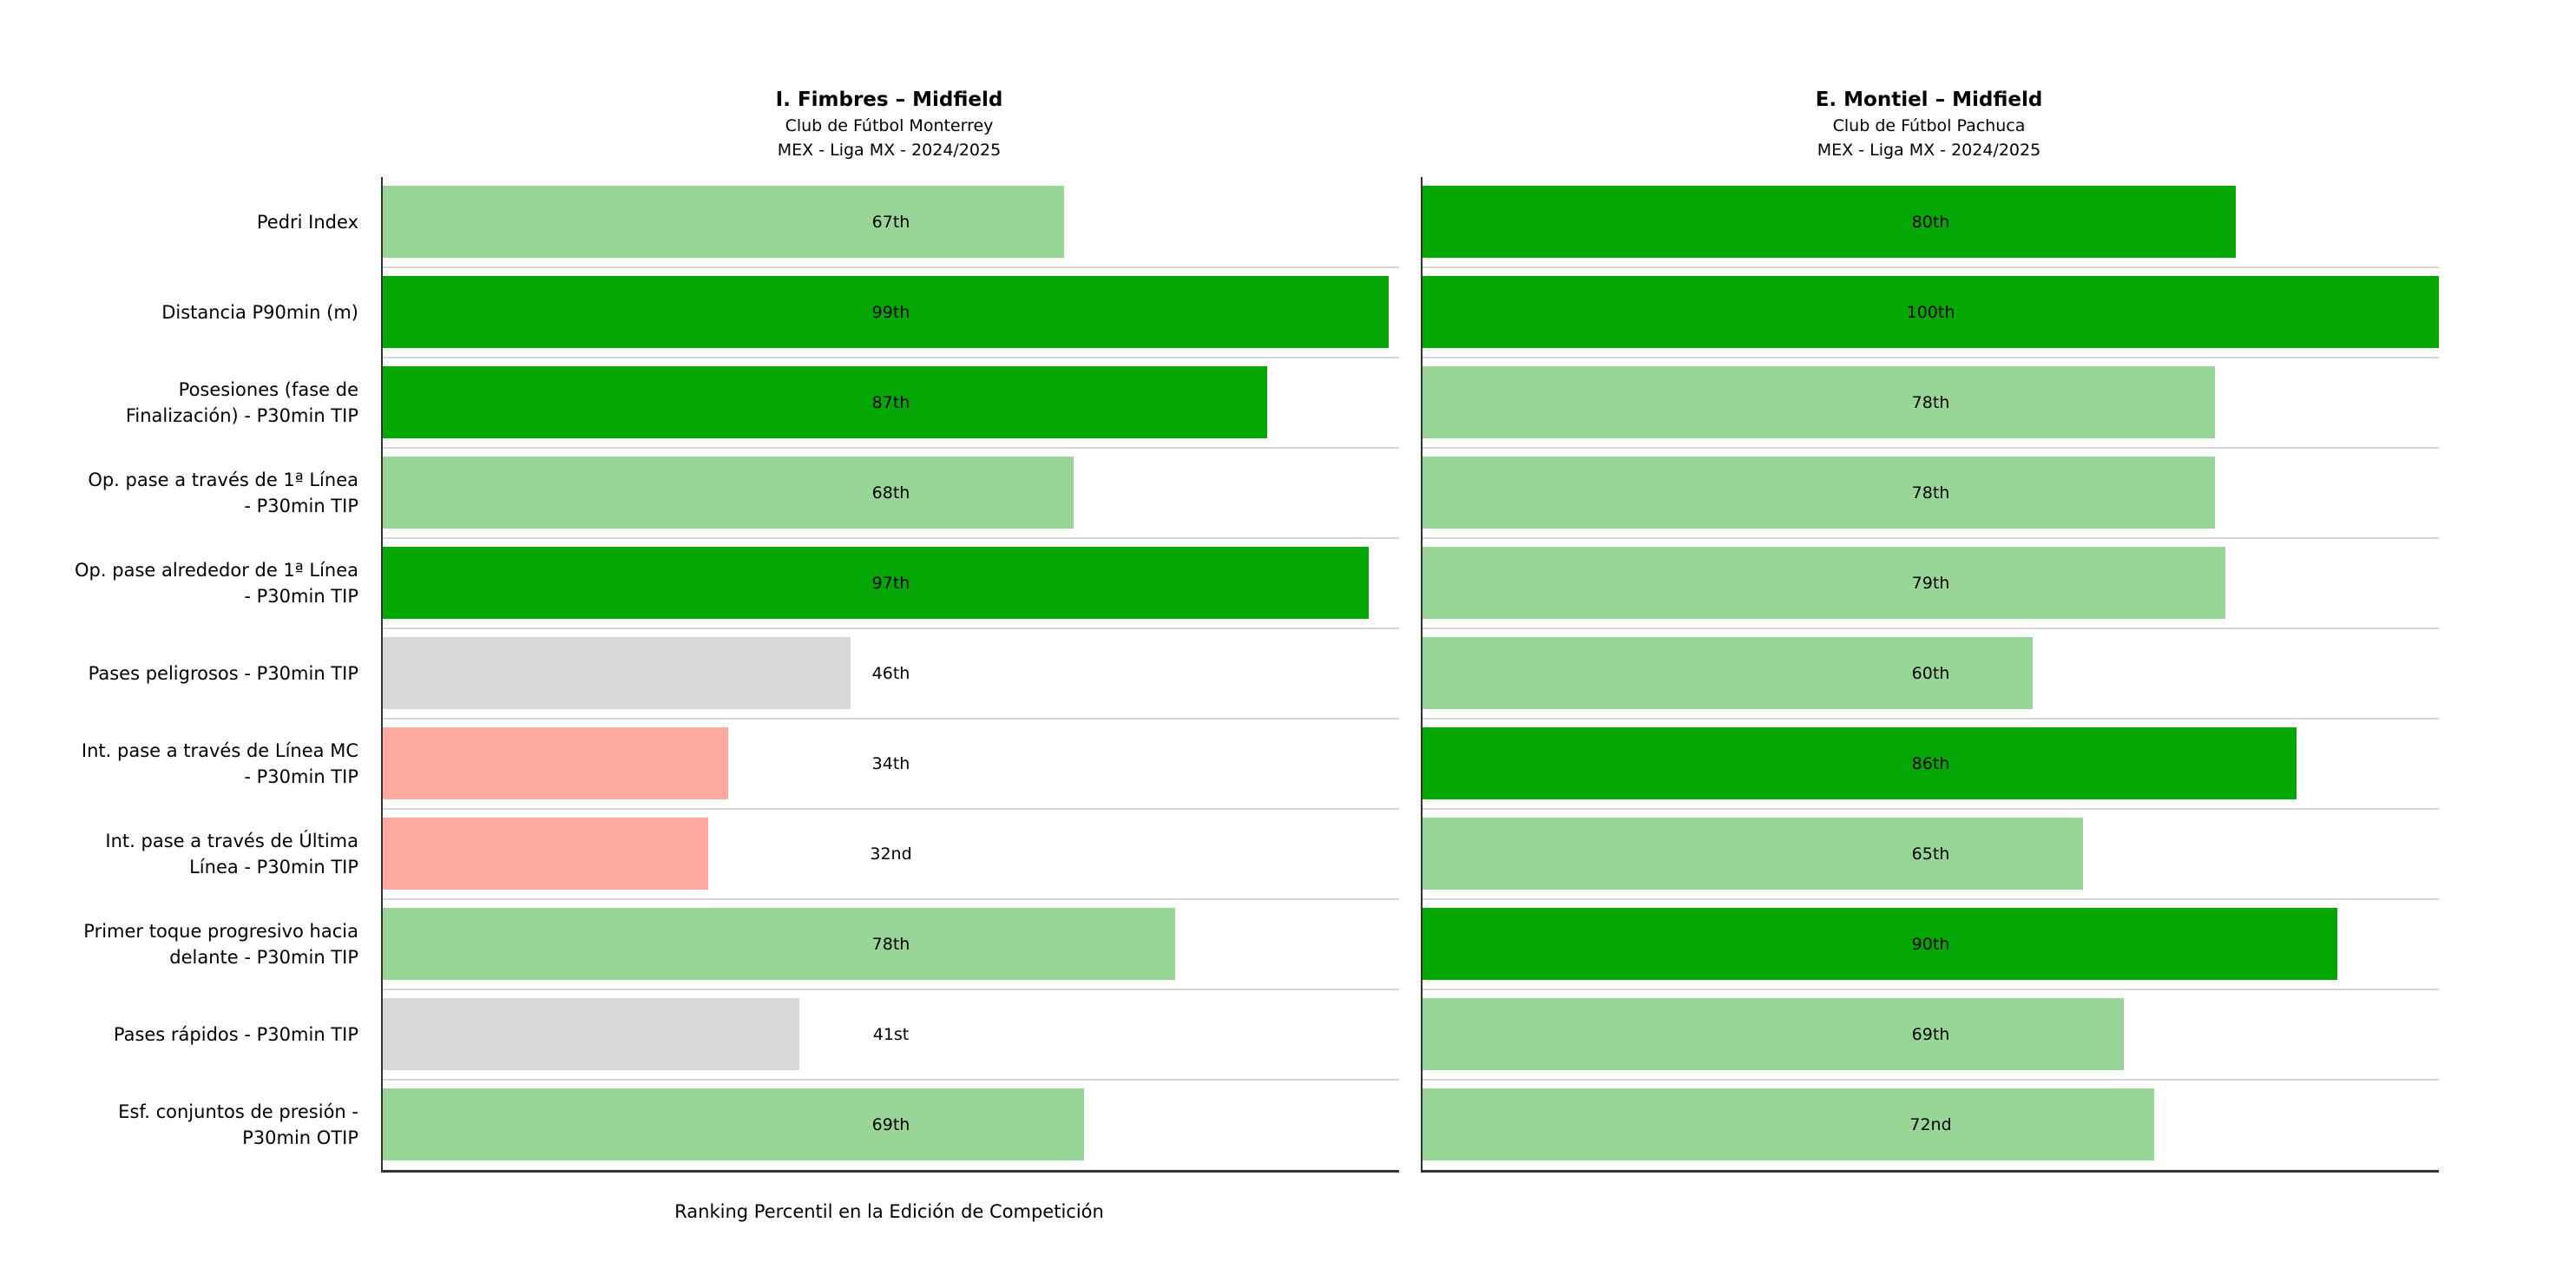 The image size is (2576, 1288). Describe the element at coordinates (235, 1034) in the screenshot. I see `category-label: Pases rápidos - P30min TIP` at that location.